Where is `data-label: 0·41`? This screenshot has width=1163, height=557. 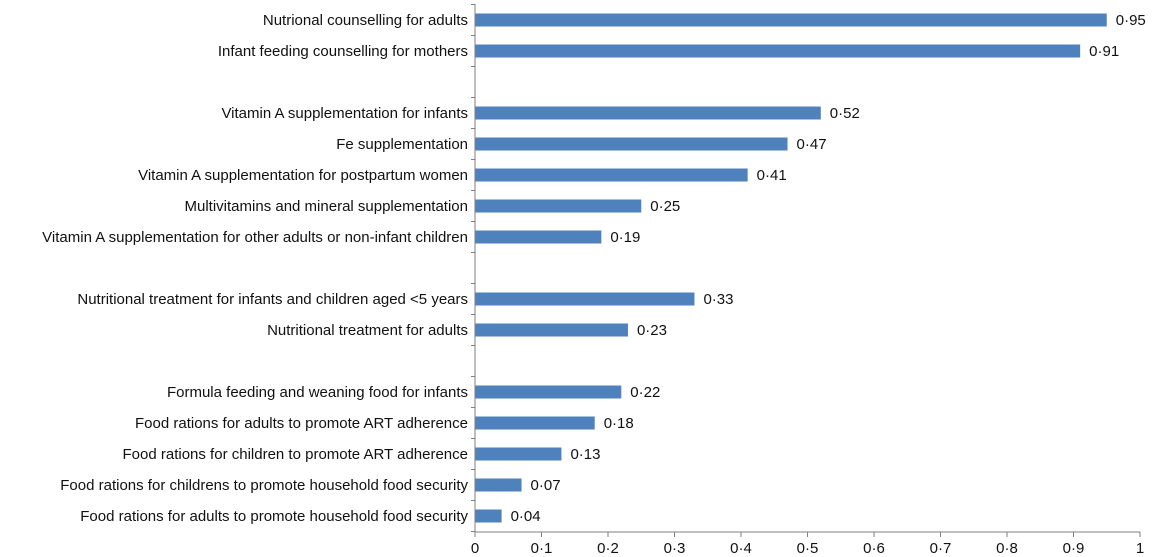 data-label: 0·41 is located at coordinates (772, 175).